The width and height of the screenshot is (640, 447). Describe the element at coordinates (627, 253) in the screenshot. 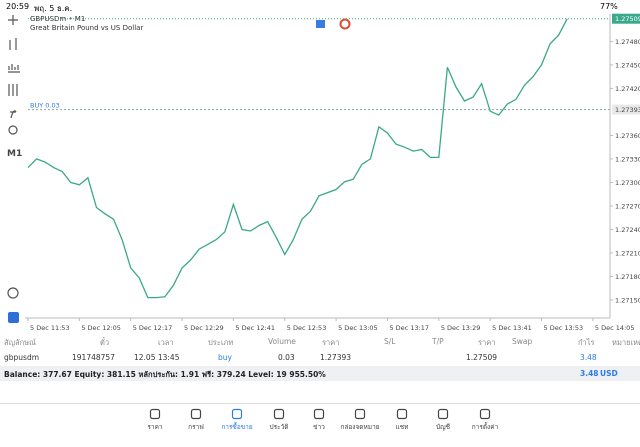

I see `y-tick-label: 1.27210` at that location.